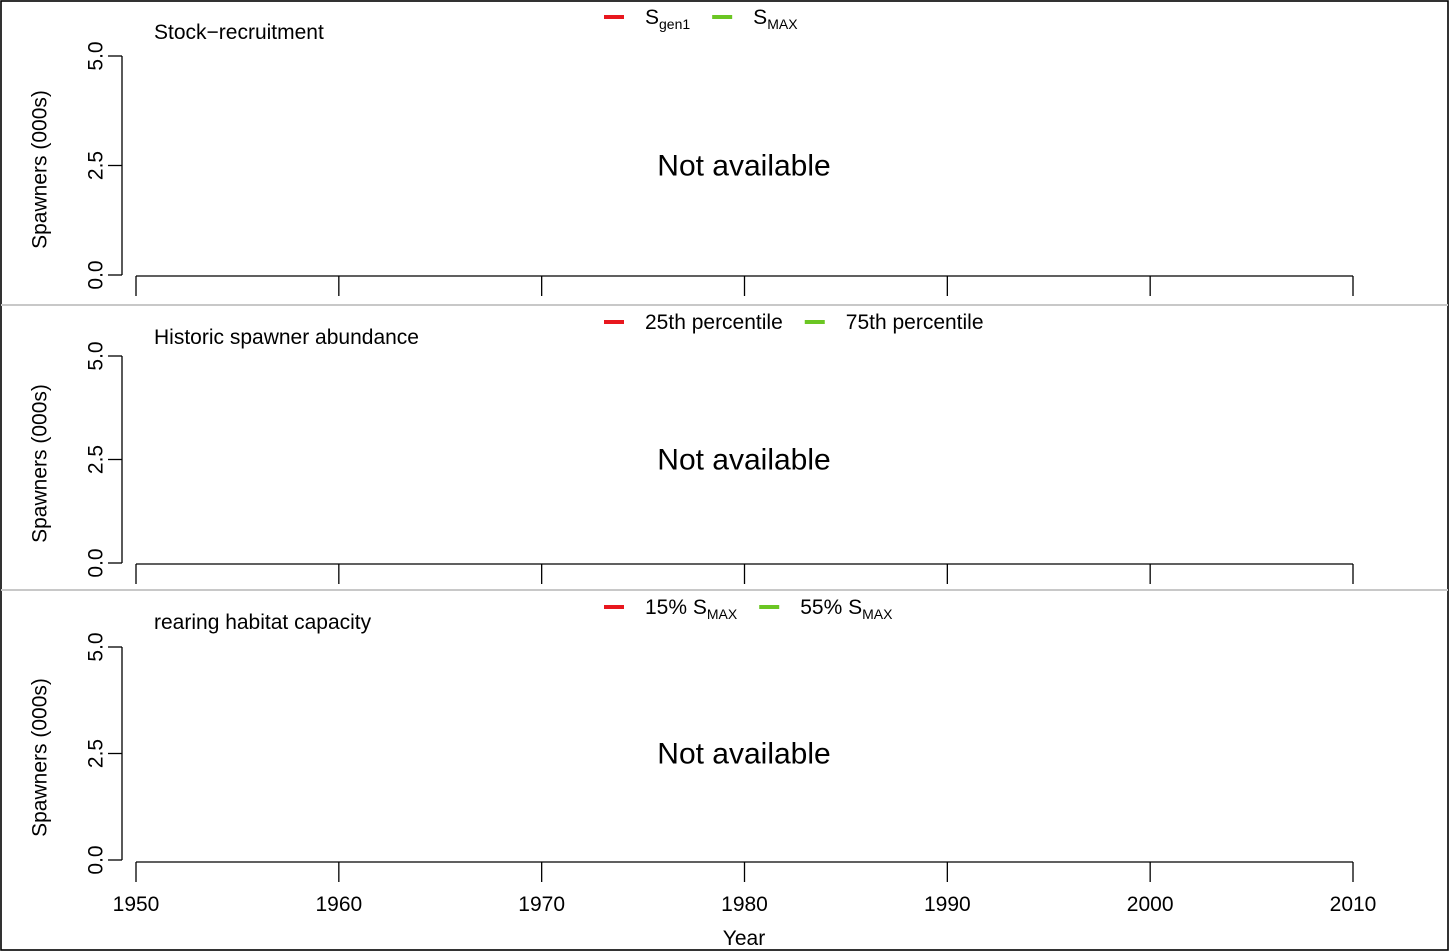  I want to click on panel-3-y-tick-label: 5.0, so click(96, 646).